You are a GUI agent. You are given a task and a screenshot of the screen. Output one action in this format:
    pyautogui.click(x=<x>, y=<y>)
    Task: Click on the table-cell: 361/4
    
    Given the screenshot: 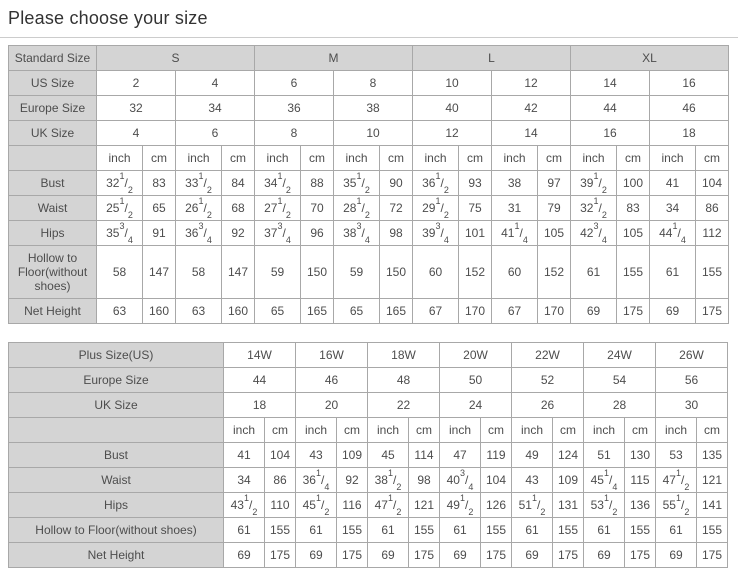 What is the action you would take?
    pyautogui.click(x=316, y=480)
    